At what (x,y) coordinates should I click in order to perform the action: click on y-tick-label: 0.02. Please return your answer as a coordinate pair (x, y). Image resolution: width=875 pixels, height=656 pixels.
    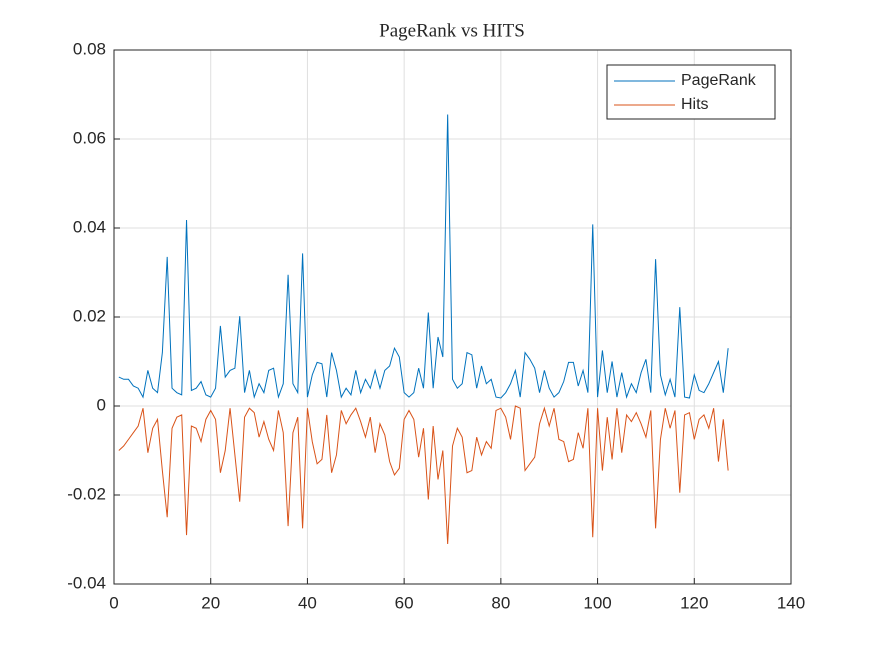
    Looking at the image, I should click on (89, 315).